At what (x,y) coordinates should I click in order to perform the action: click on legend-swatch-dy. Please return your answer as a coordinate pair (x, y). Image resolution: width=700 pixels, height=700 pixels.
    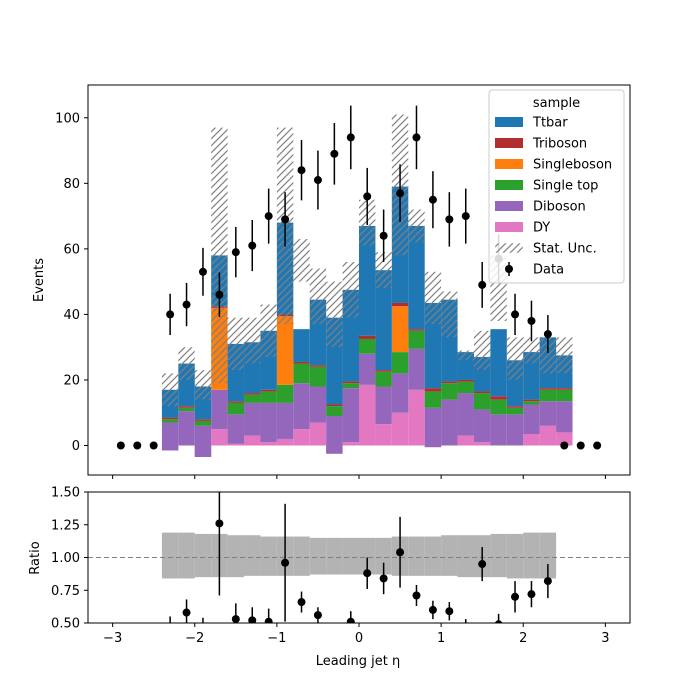
    Looking at the image, I should click on (509, 227).